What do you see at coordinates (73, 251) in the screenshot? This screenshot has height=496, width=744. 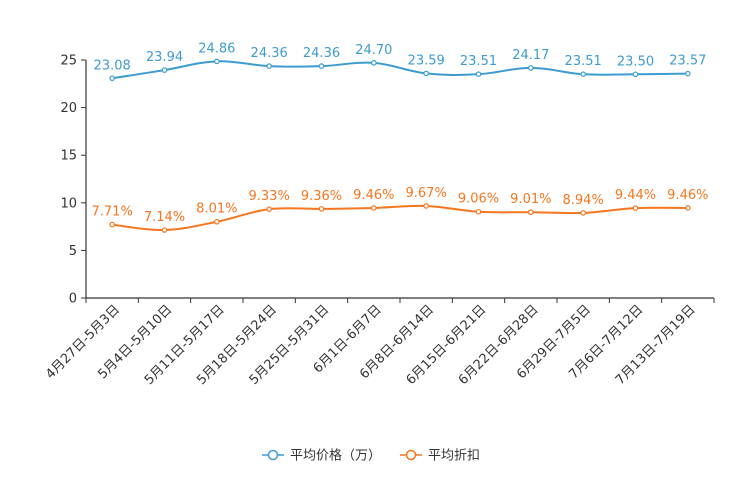 I see `y-tick-label: 5` at bounding box center [73, 251].